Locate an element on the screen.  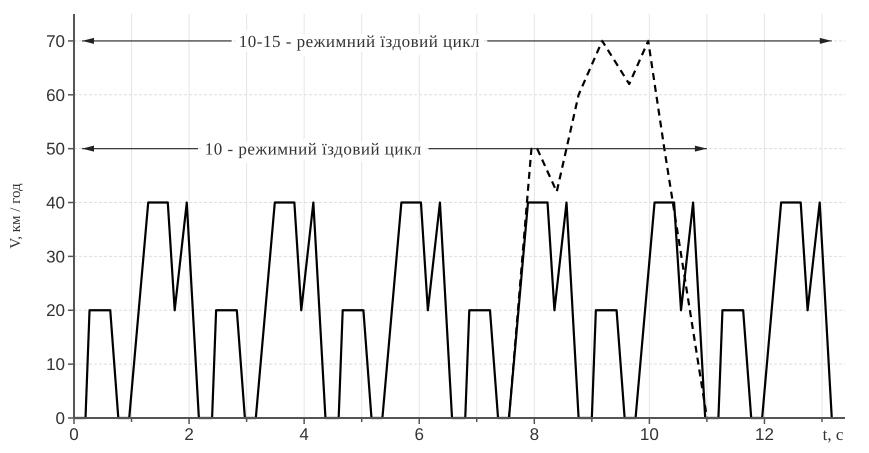
x-tick-label: 6 is located at coordinates (419, 434).